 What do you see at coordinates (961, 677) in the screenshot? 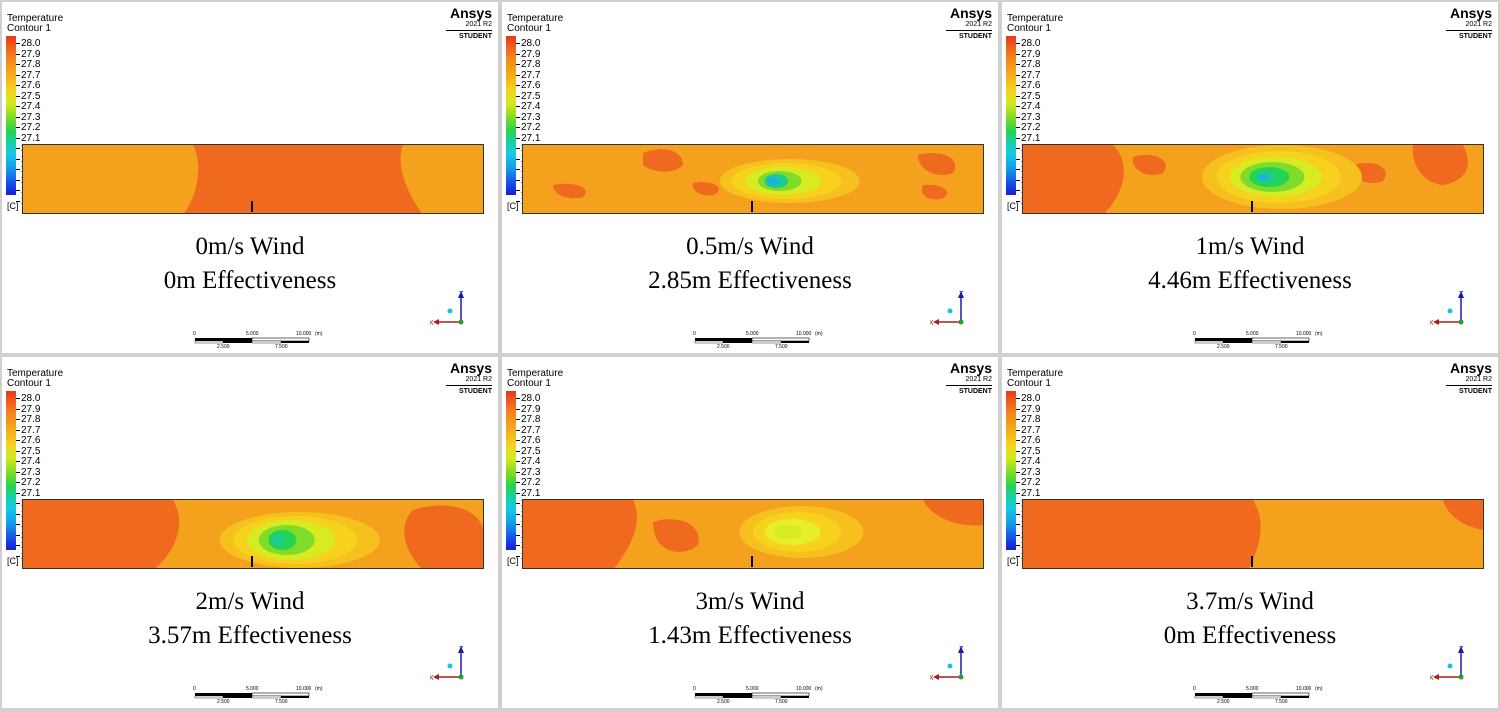
I see `y-axis-dot` at bounding box center [961, 677].